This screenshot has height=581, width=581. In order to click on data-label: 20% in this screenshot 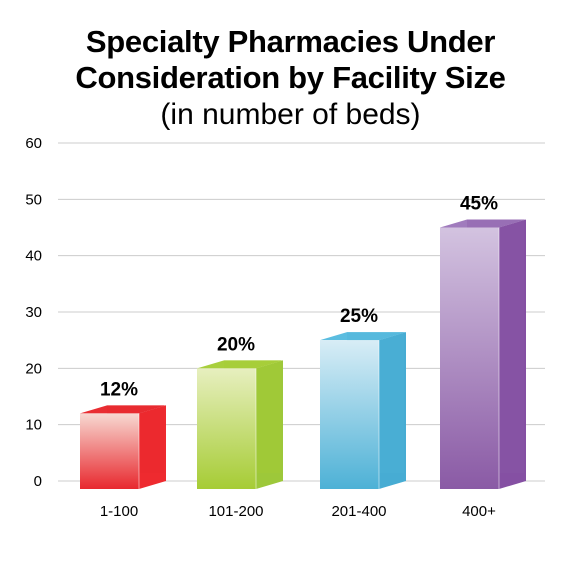, I will do `click(236, 344)`.